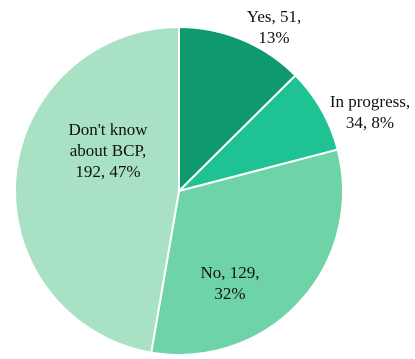 Image resolution: width=415 pixels, height=359 pixels. I want to click on slice-label-line: Yes, 51,, so click(274, 16).